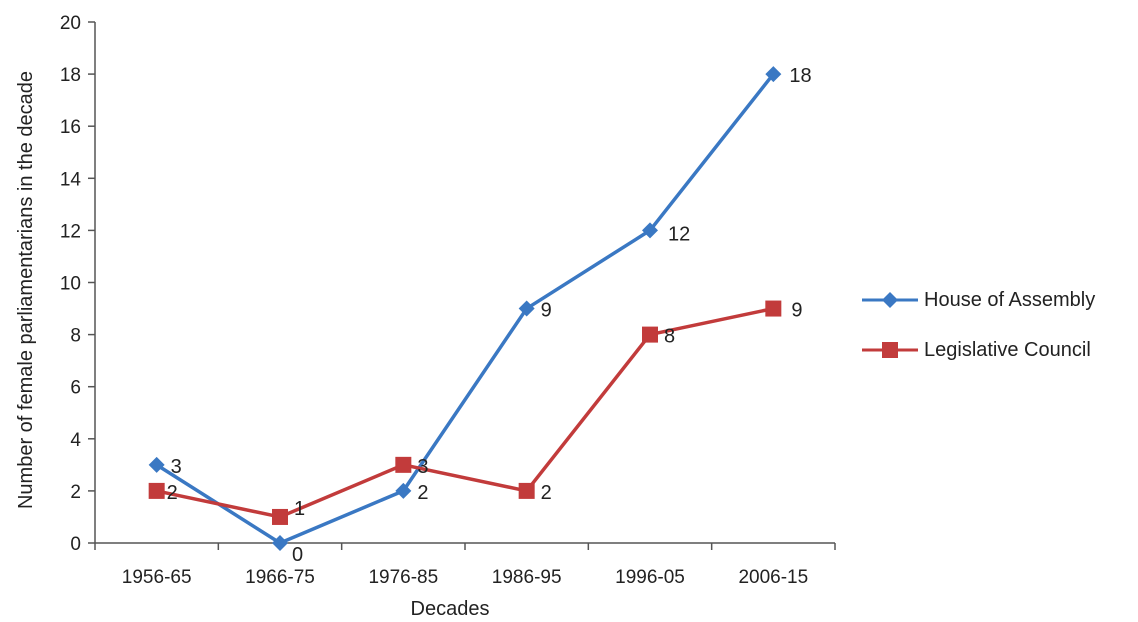 This screenshot has width=1138, height=622. What do you see at coordinates (75, 440) in the screenshot?
I see `y-tick-label: 4` at bounding box center [75, 440].